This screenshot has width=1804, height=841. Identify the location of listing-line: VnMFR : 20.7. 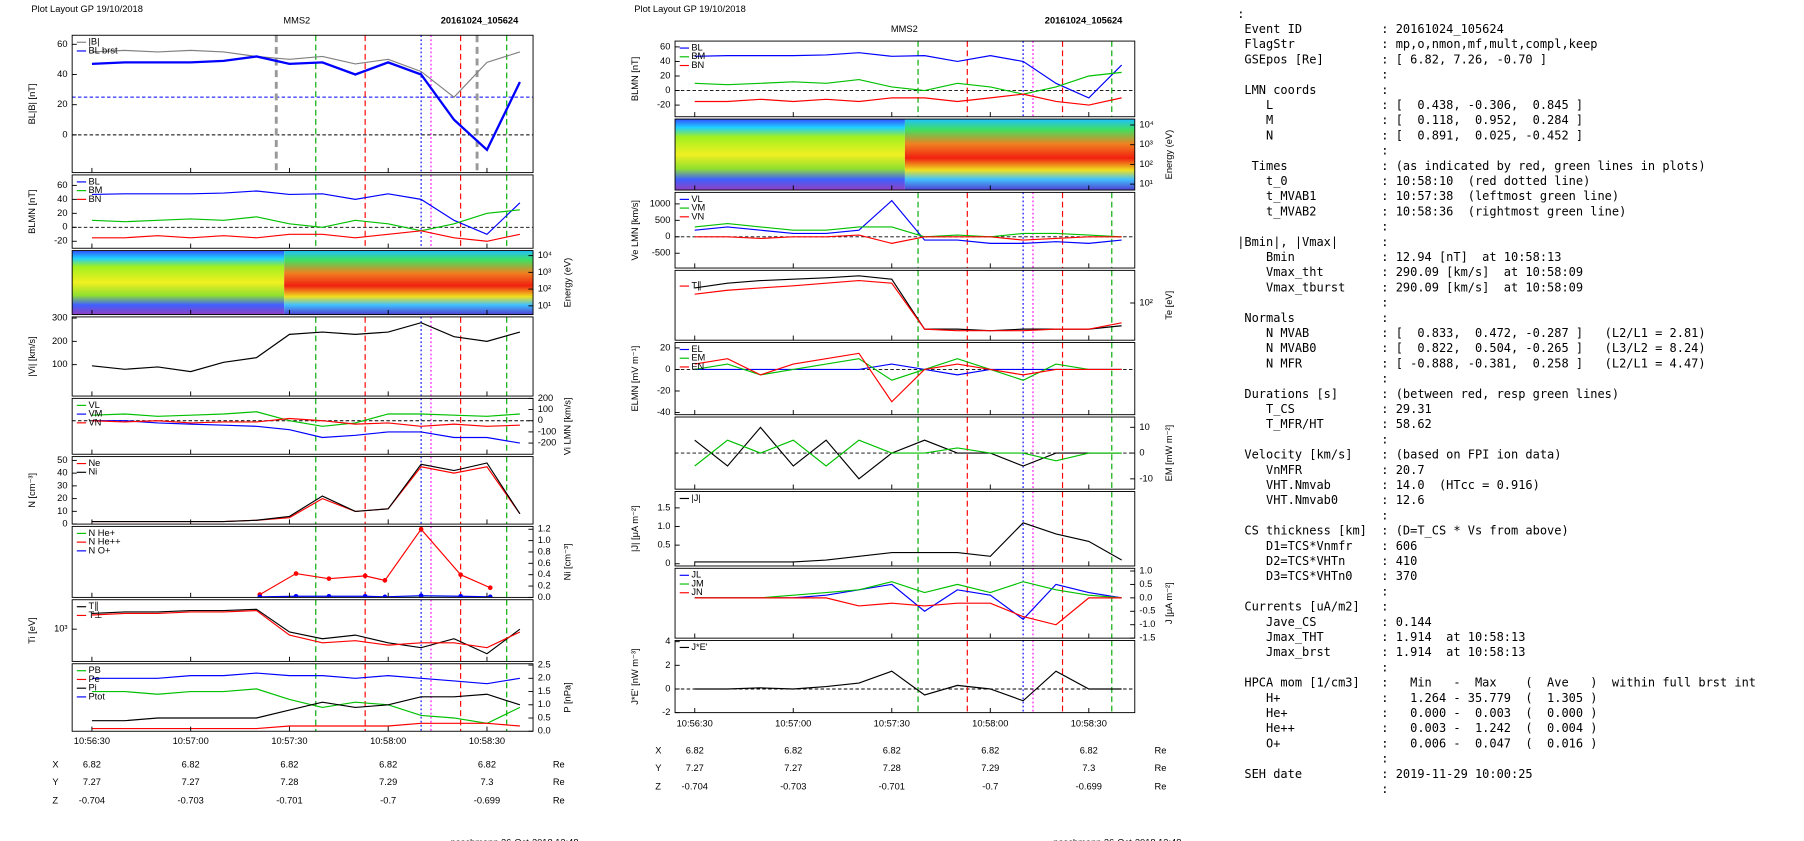
(1330, 470).